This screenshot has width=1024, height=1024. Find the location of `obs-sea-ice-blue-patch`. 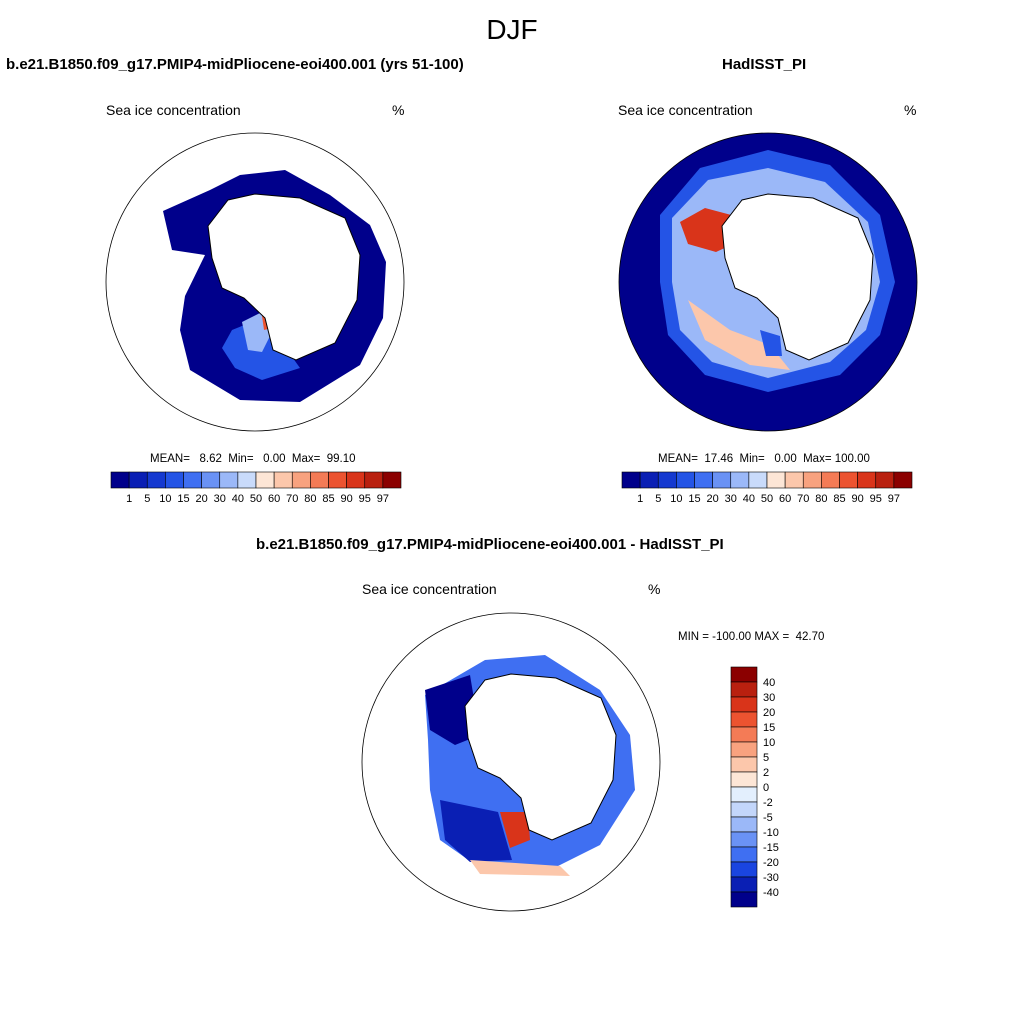

obs-sea-ice-blue-patch is located at coordinates (771, 343).